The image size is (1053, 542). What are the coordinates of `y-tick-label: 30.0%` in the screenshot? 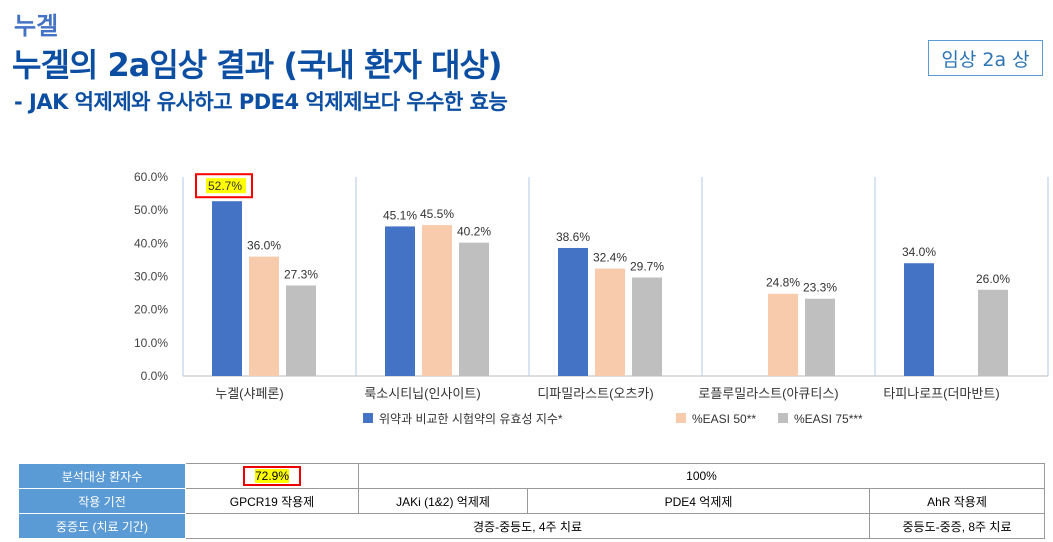 It's located at (151, 277).